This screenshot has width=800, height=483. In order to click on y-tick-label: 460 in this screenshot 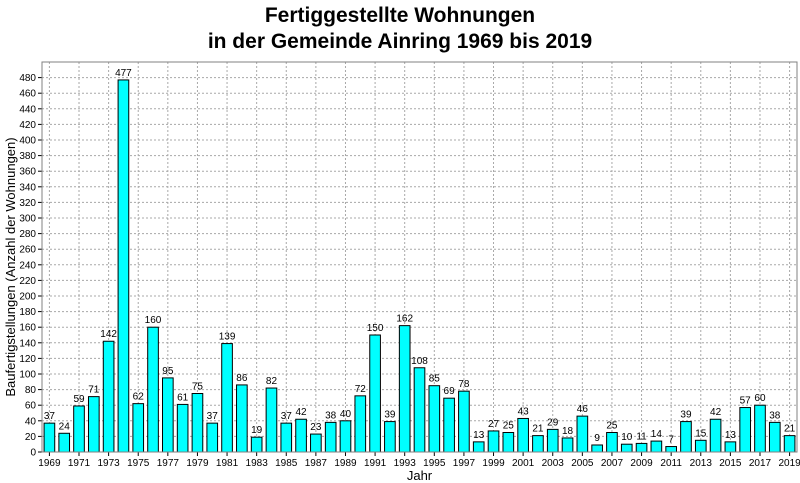, I will do `click(27, 94)`.